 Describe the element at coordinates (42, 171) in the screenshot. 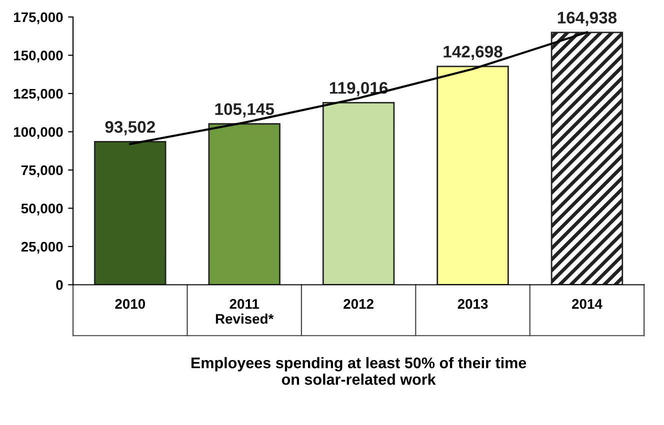

I see `y-tick-label: 75,000` at that location.